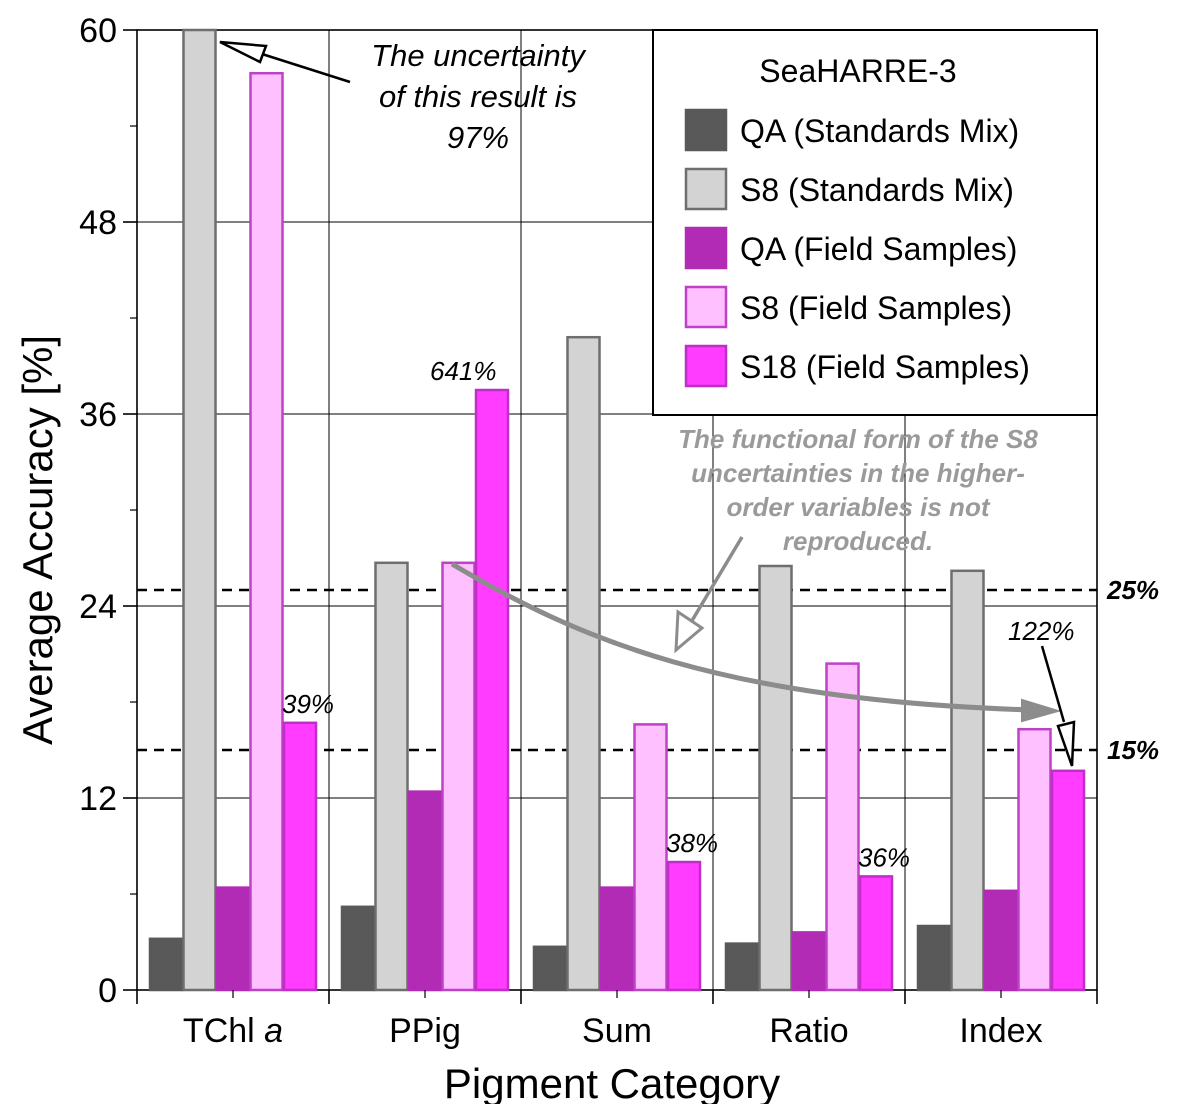 The image size is (1188, 1104). I want to click on legend-label: QA (Standards Mix), so click(879, 131).